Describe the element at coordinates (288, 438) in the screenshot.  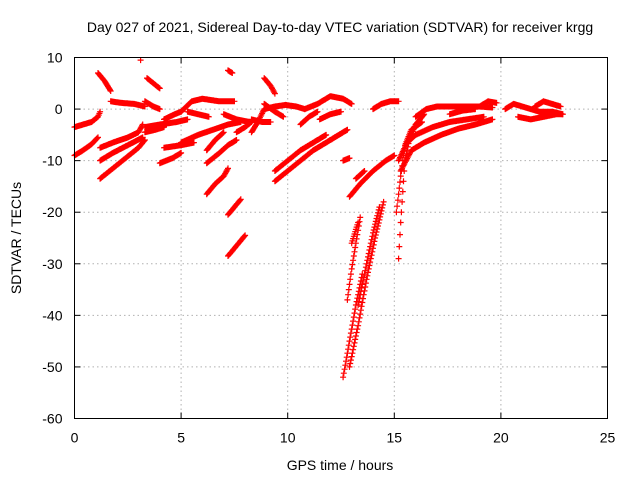
I see `x-tick-label: 10` at that location.